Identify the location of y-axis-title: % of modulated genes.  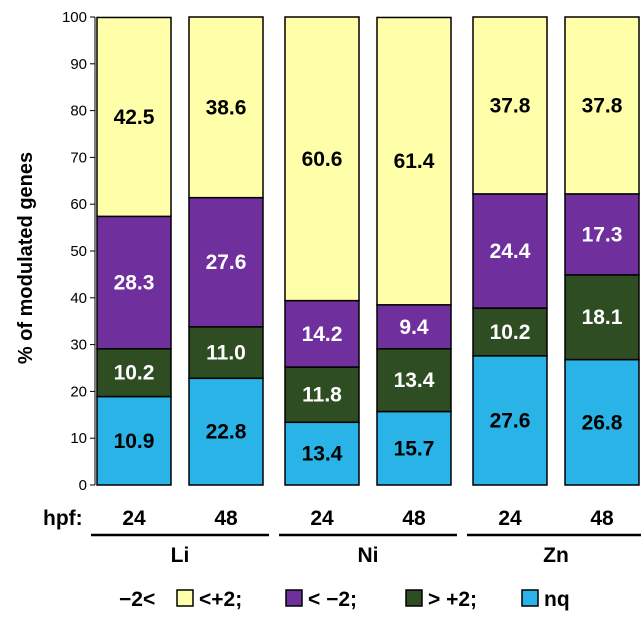
(26, 258).